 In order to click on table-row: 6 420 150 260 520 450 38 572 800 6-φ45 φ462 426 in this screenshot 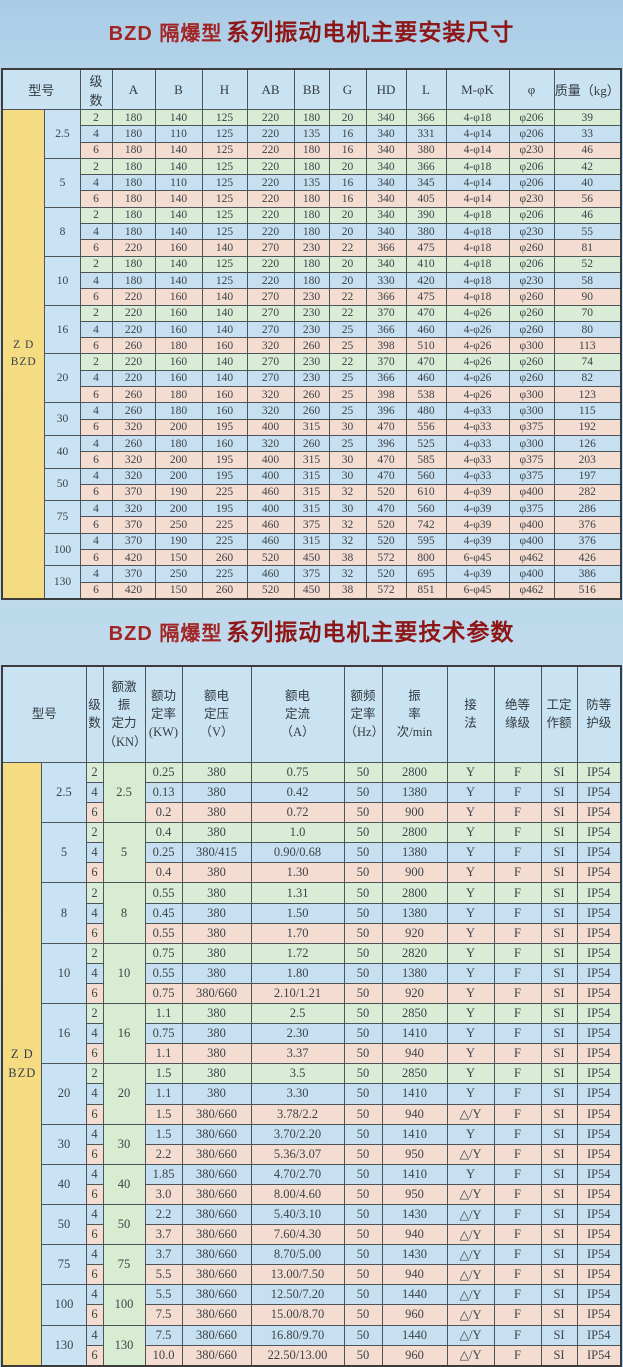, I will do `click(312, 558)`.